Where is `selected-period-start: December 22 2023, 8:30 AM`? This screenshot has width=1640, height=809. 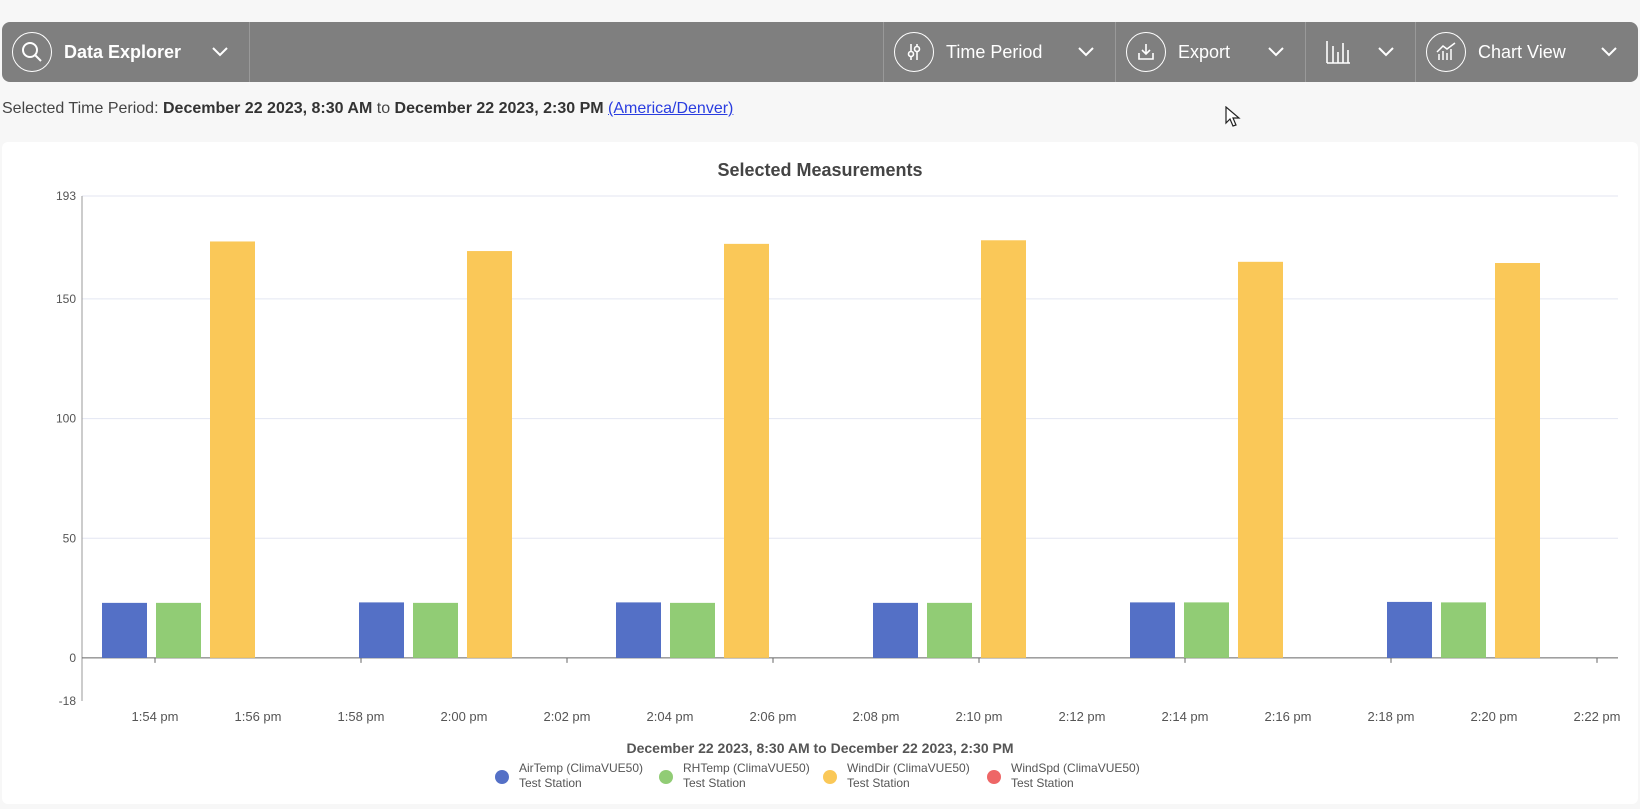 selected-period-start: December 22 2023, 8:30 AM is located at coordinates (267, 108).